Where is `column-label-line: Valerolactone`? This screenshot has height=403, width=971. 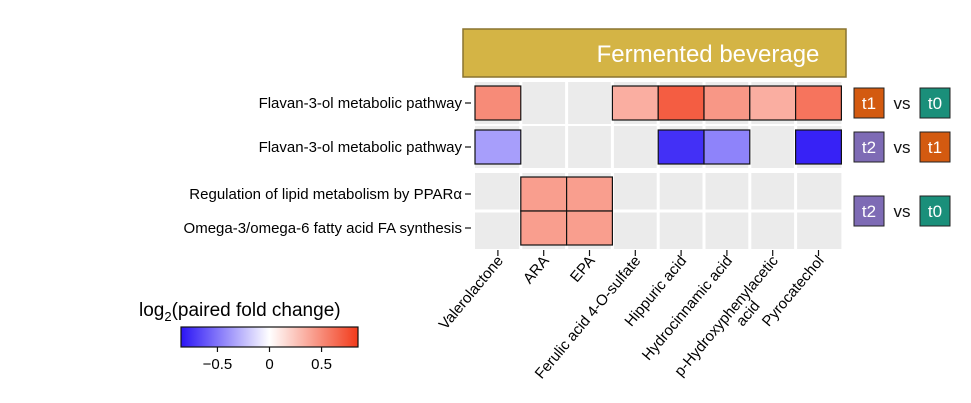
column-label-line: Valerolactone is located at coordinates (471, 293).